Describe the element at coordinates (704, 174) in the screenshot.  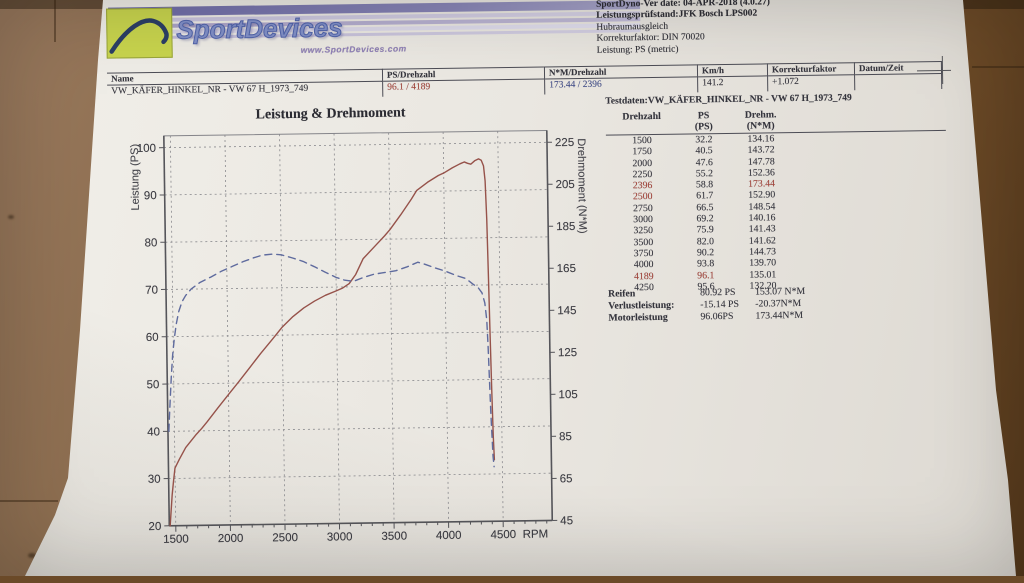
I see `cell-ps: 55.2` at that location.